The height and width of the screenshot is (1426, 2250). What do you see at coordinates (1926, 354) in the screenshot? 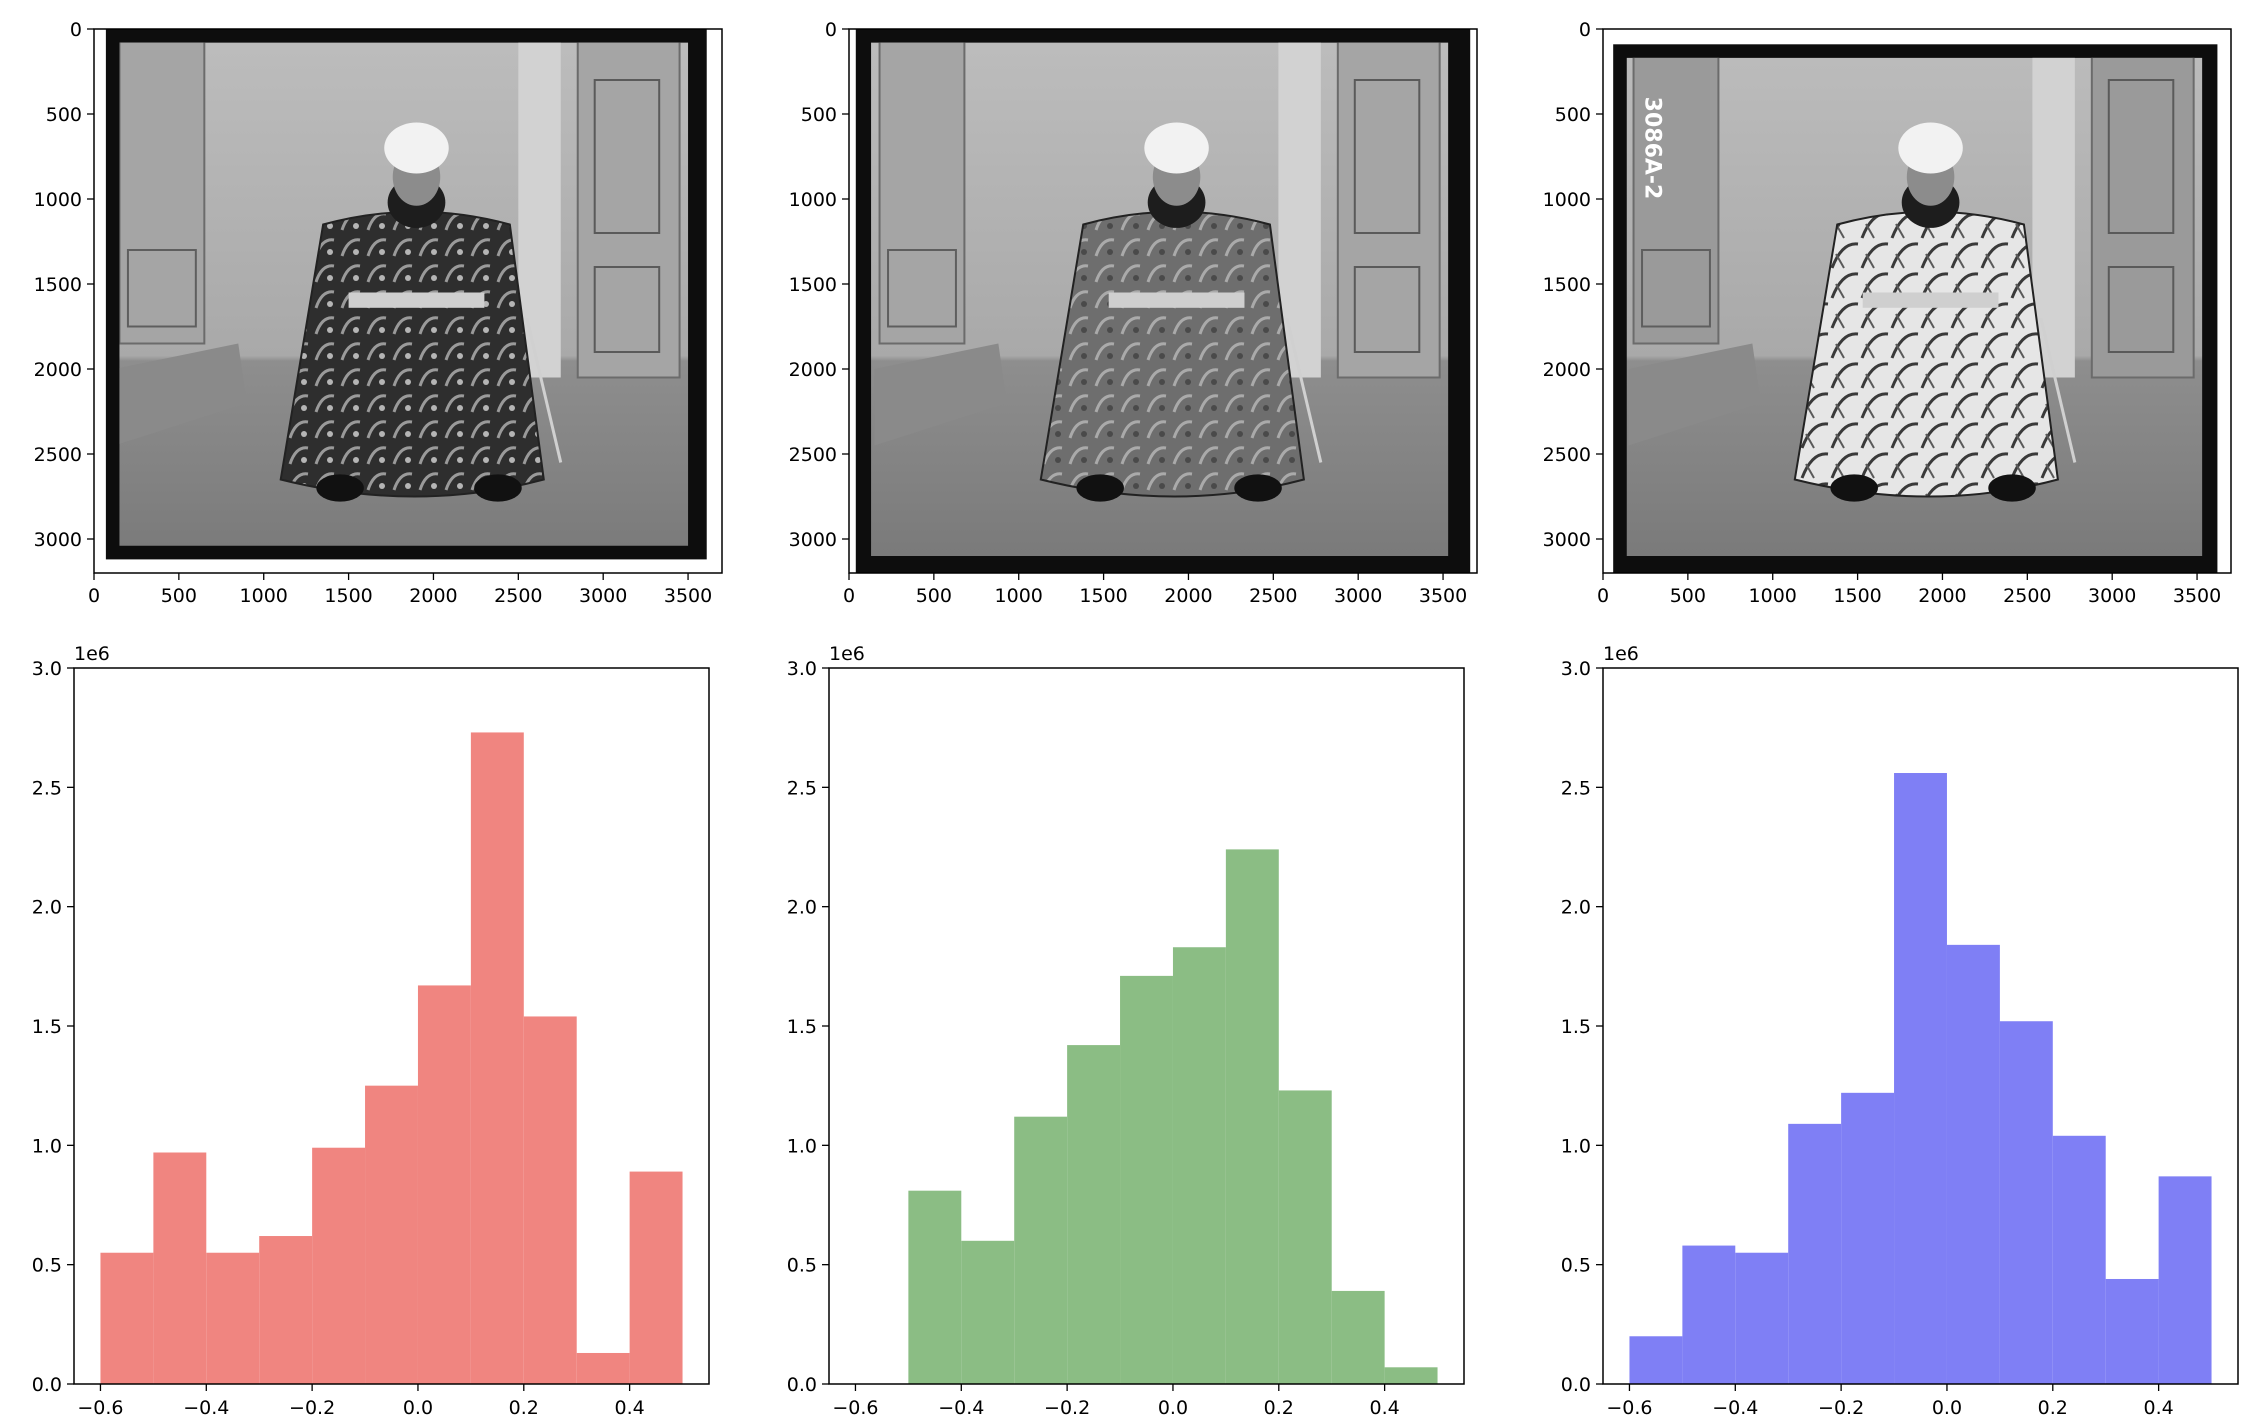
I see `robe` at bounding box center [1926, 354].